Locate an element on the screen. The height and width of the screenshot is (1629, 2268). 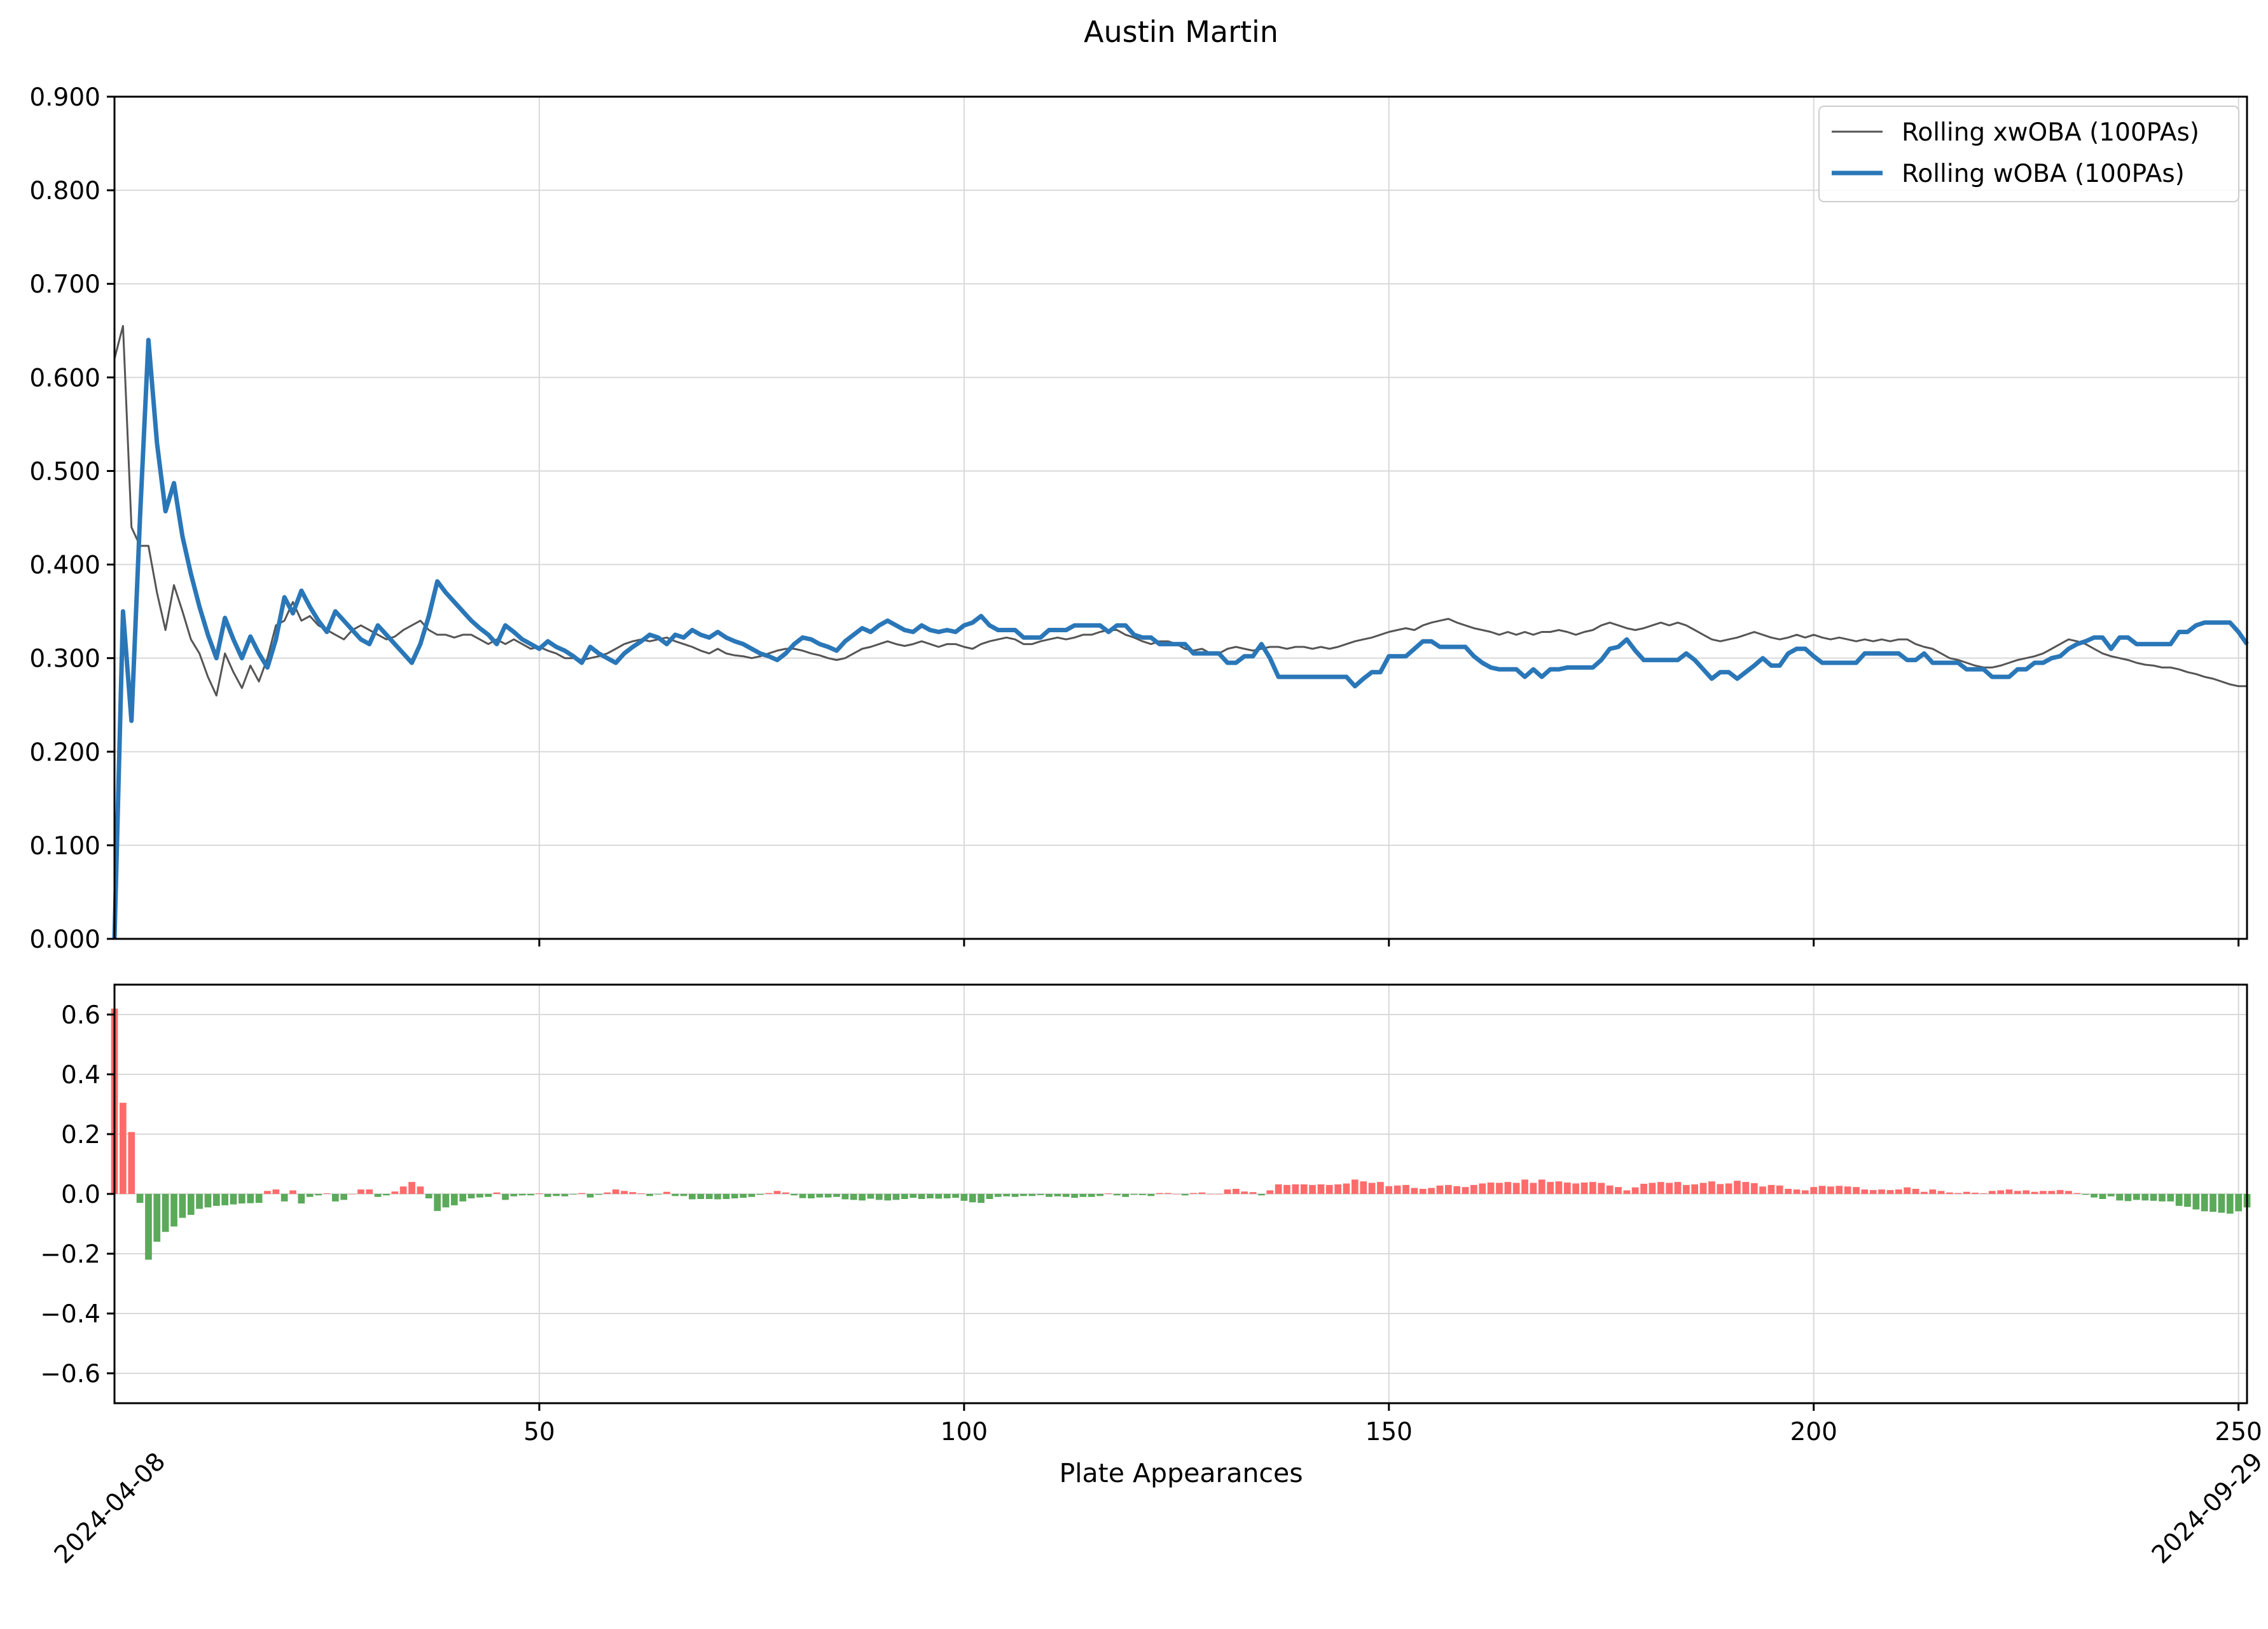
bottom-ytick-label: 0.2 is located at coordinates (80, 1135).